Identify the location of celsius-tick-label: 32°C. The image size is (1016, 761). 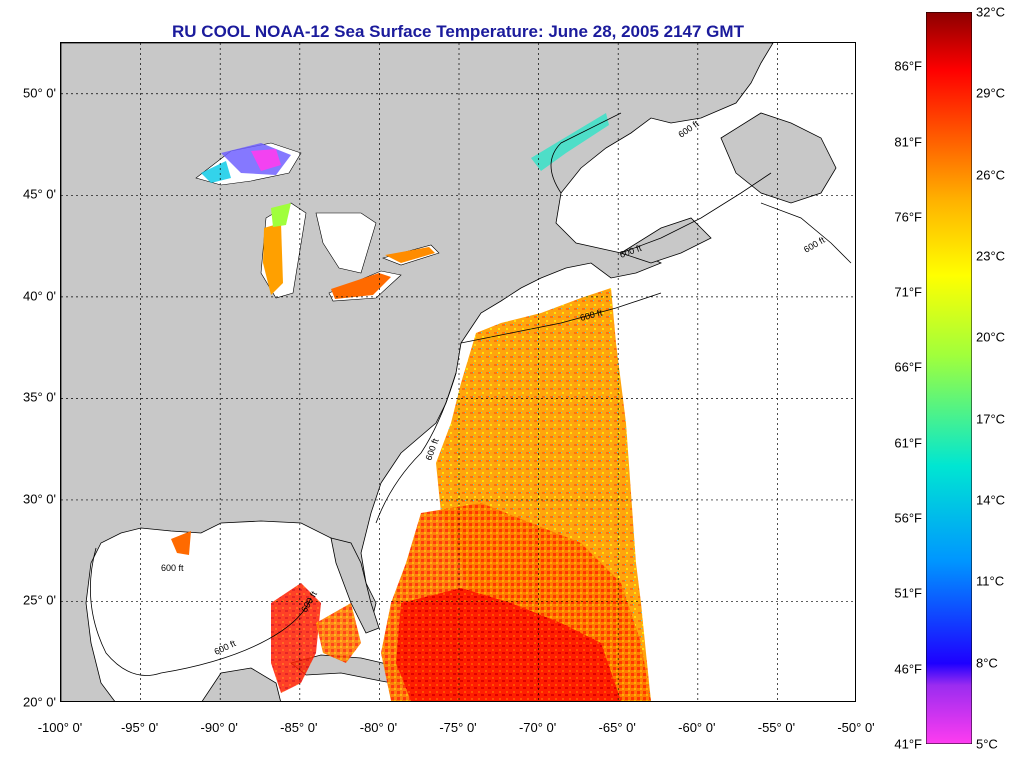
(991, 12).